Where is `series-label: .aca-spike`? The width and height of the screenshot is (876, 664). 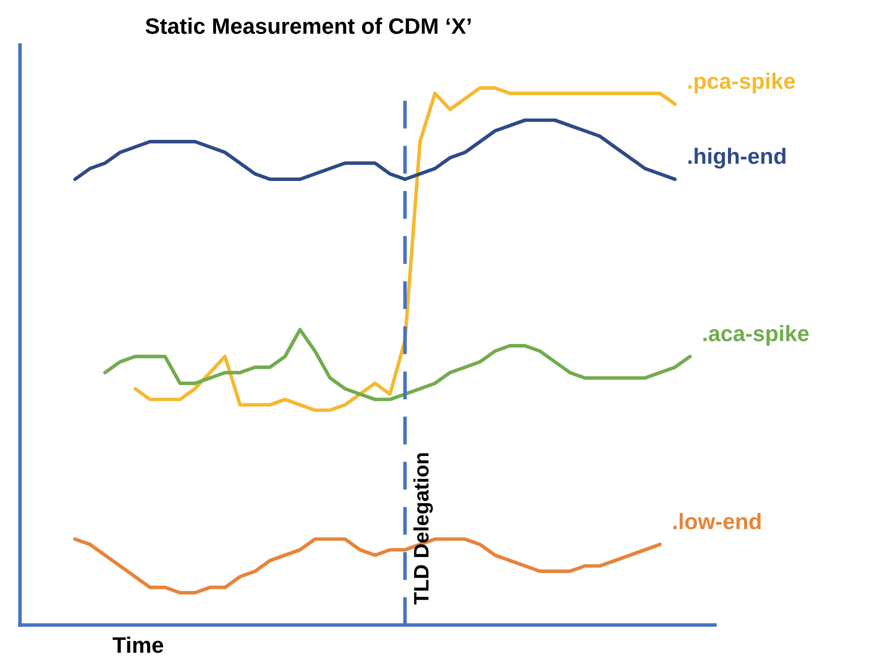 series-label: .aca-spike is located at coordinates (756, 335).